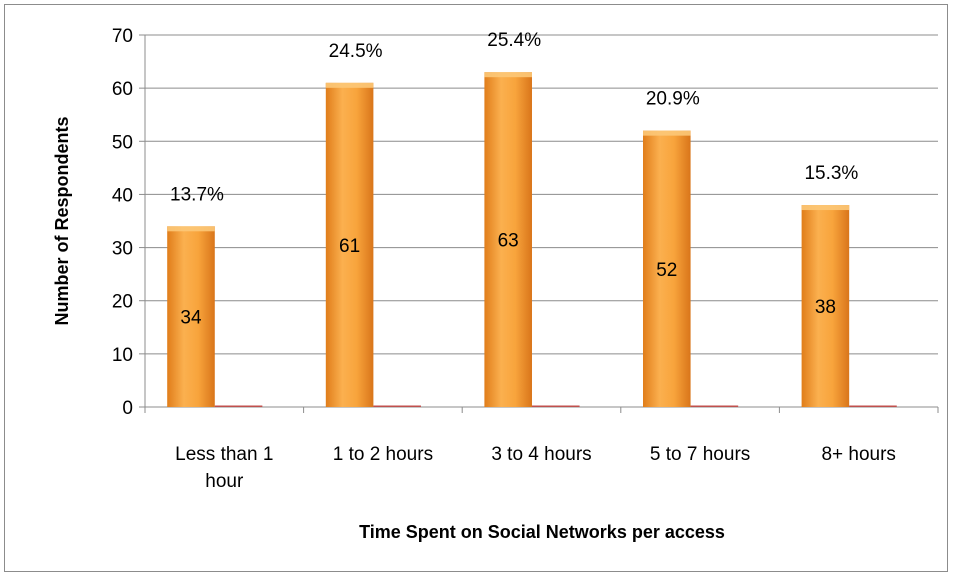  What do you see at coordinates (62, 220) in the screenshot?
I see `y-axis-title: Number of Respondents` at bounding box center [62, 220].